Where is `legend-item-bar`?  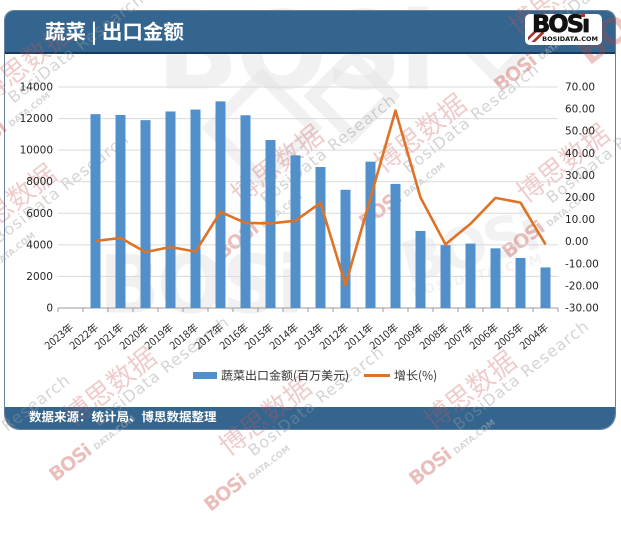 legend-item-bar is located at coordinates (271, 375).